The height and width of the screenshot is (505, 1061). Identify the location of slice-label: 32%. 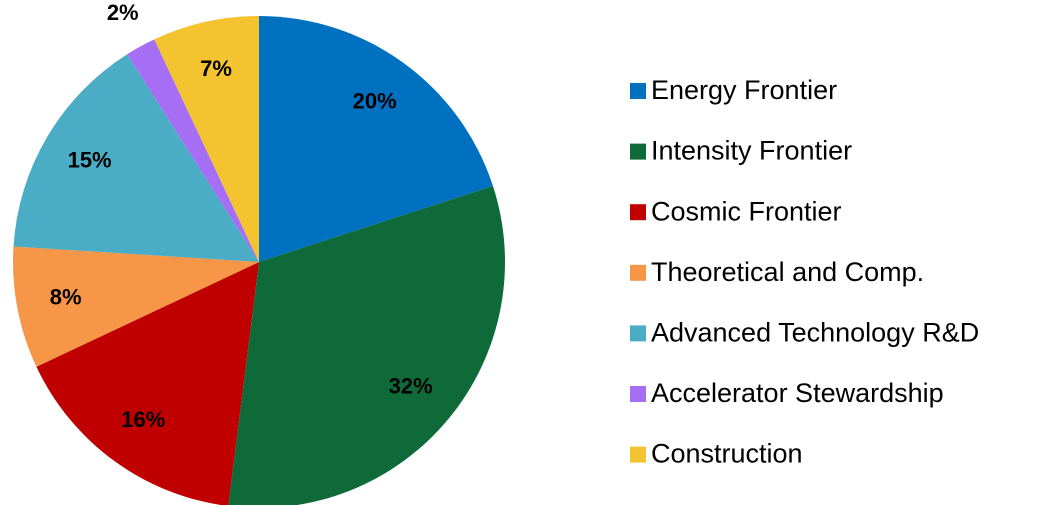
(411, 385).